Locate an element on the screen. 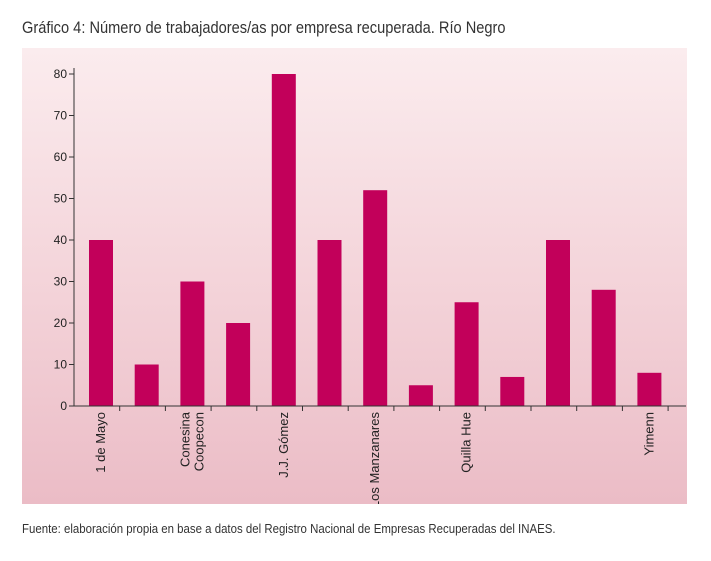 This screenshot has width=711, height=561. x-category-text: J.J. Gómez is located at coordinates (283, 445).